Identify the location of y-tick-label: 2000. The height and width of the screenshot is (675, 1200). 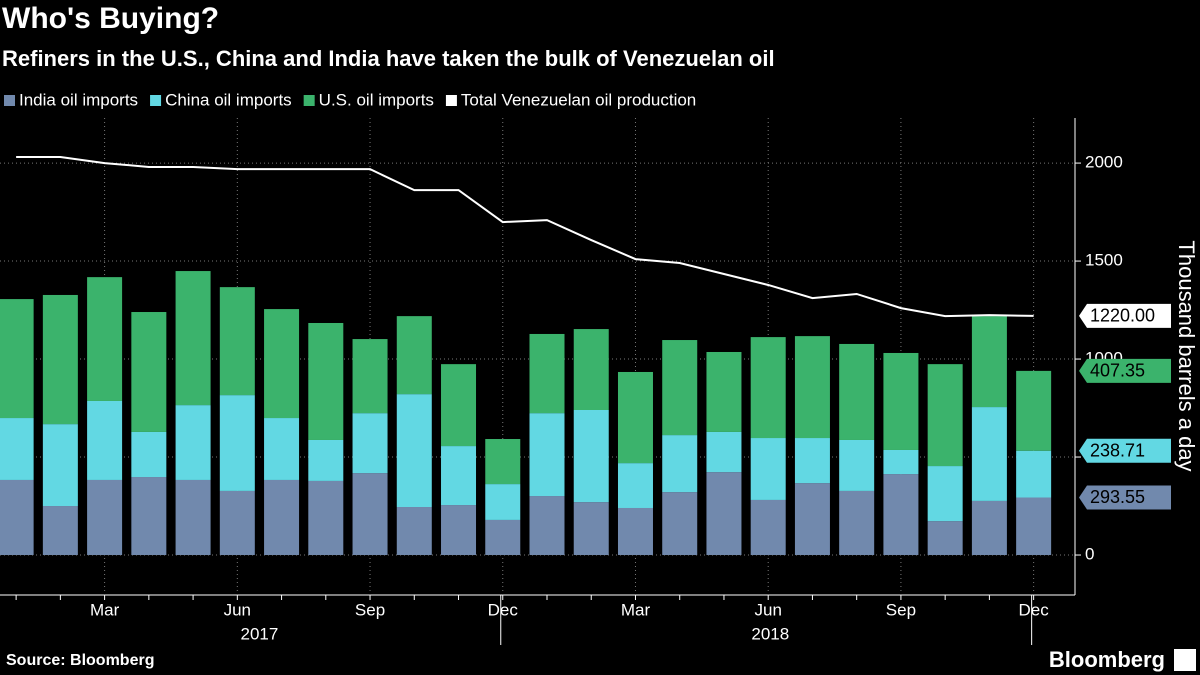
(1104, 162).